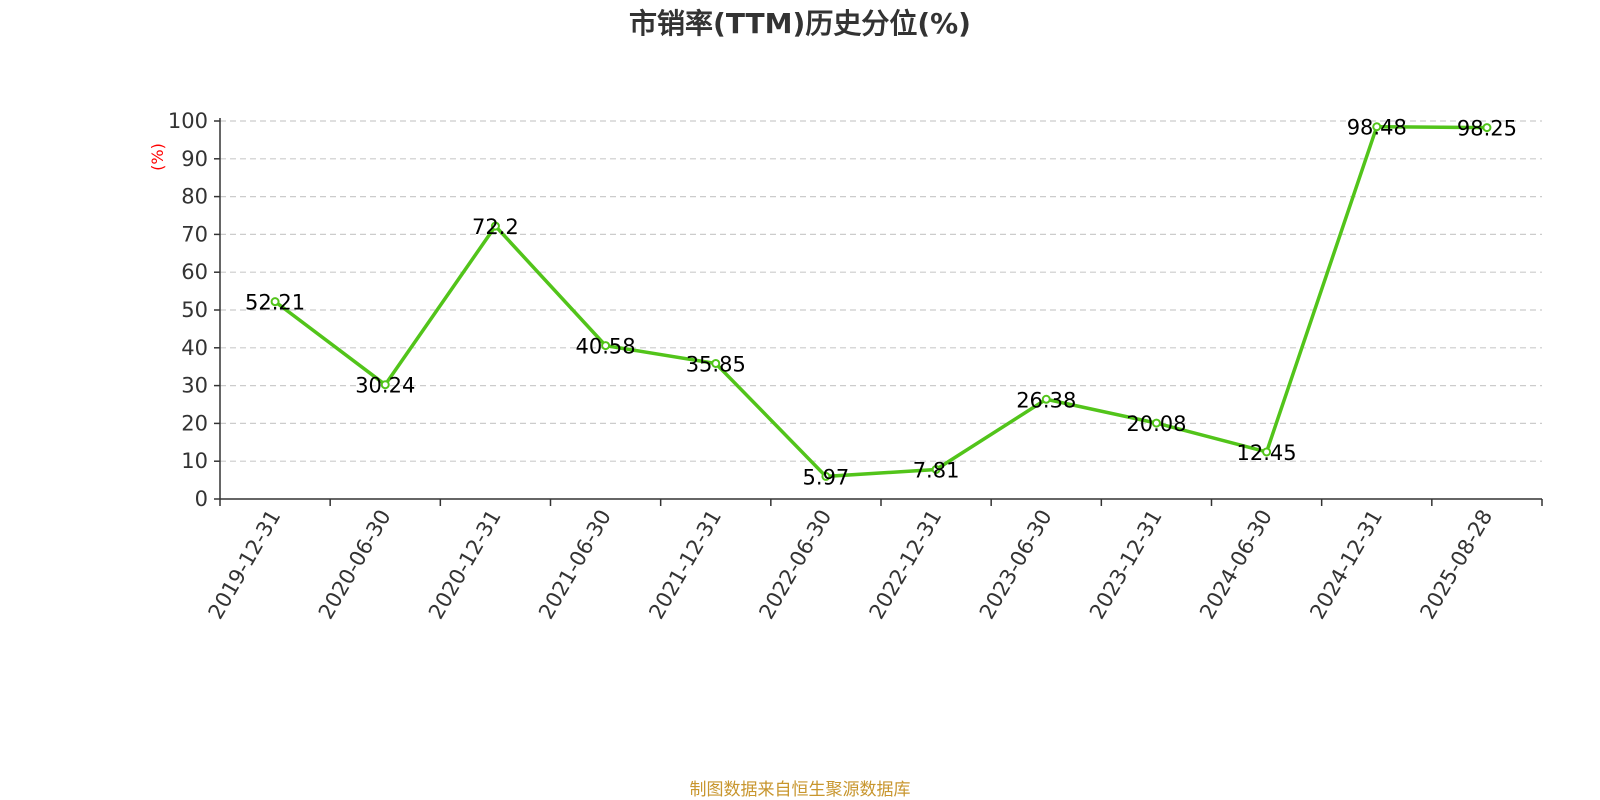 The height and width of the screenshot is (800, 1600). Describe the element at coordinates (1016, 565) in the screenshot. I see `x-tick-label: 2023-06-30` at that location.